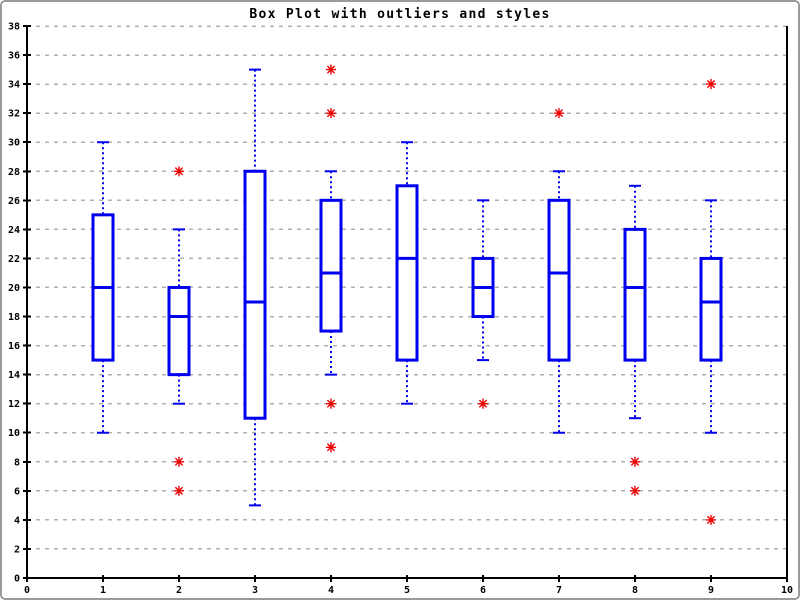  I want to click on y-tick-label: 20, so click(14, 288).